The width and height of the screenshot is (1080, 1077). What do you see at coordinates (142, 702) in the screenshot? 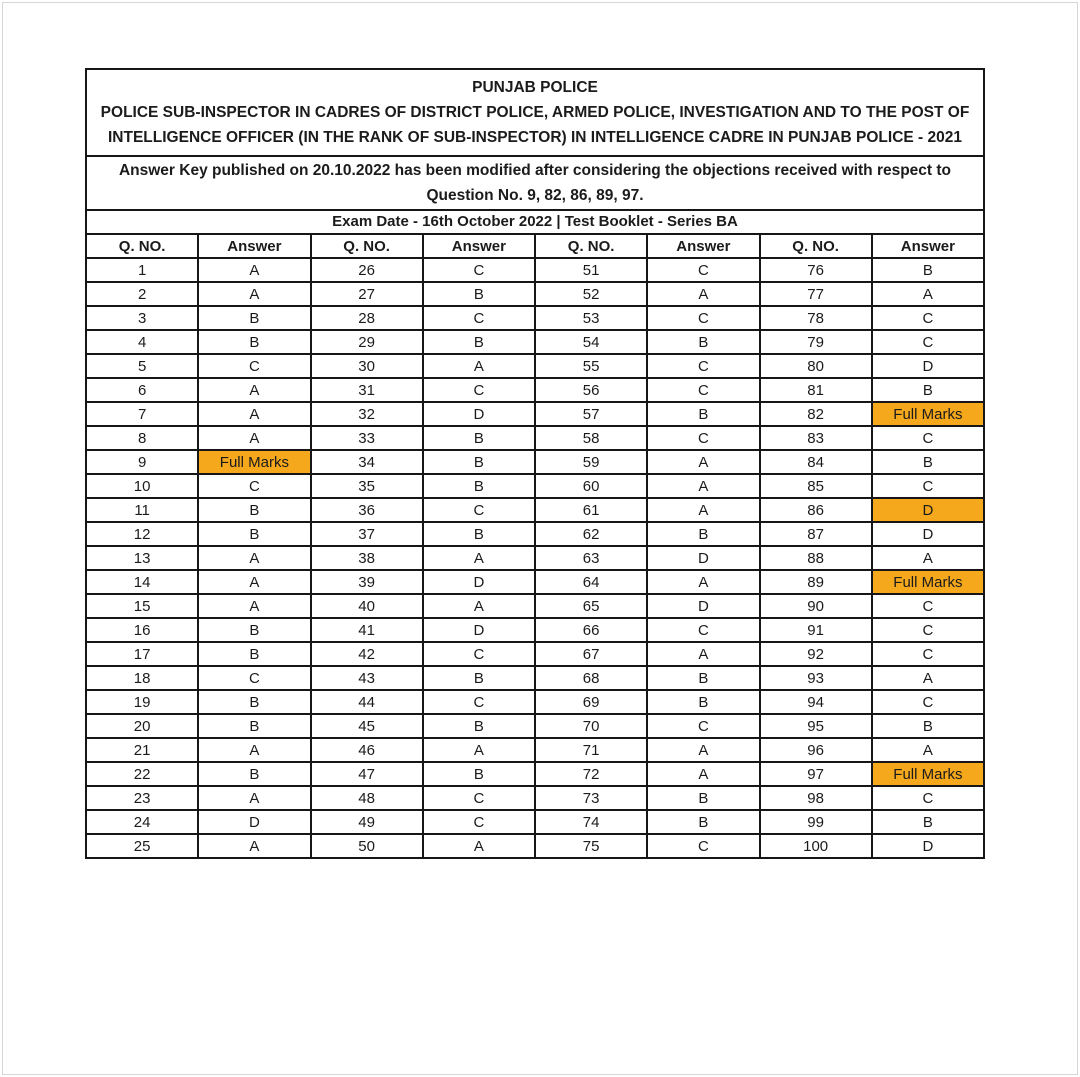
I see `qno-cell: 19` at bounding box center [142, 702].